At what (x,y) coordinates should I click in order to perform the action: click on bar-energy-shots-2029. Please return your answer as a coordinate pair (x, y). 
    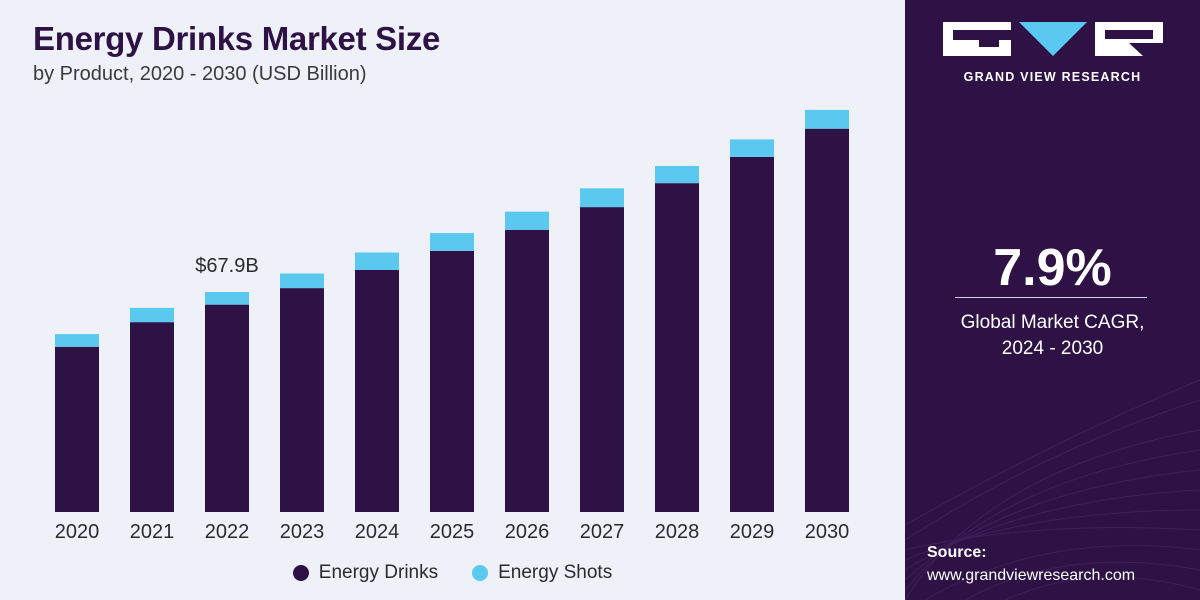
    Looking at the image, I should click on (752, 148).